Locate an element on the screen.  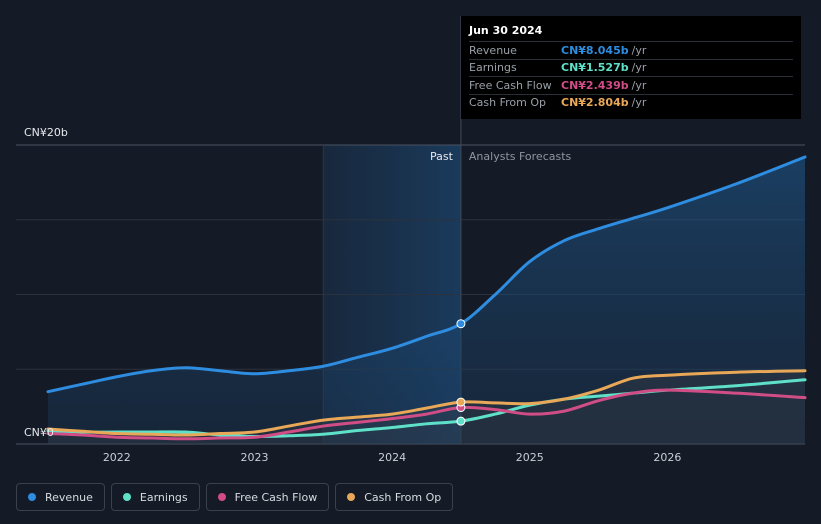
cash-from-op-area is located at coordinates (426, 407).